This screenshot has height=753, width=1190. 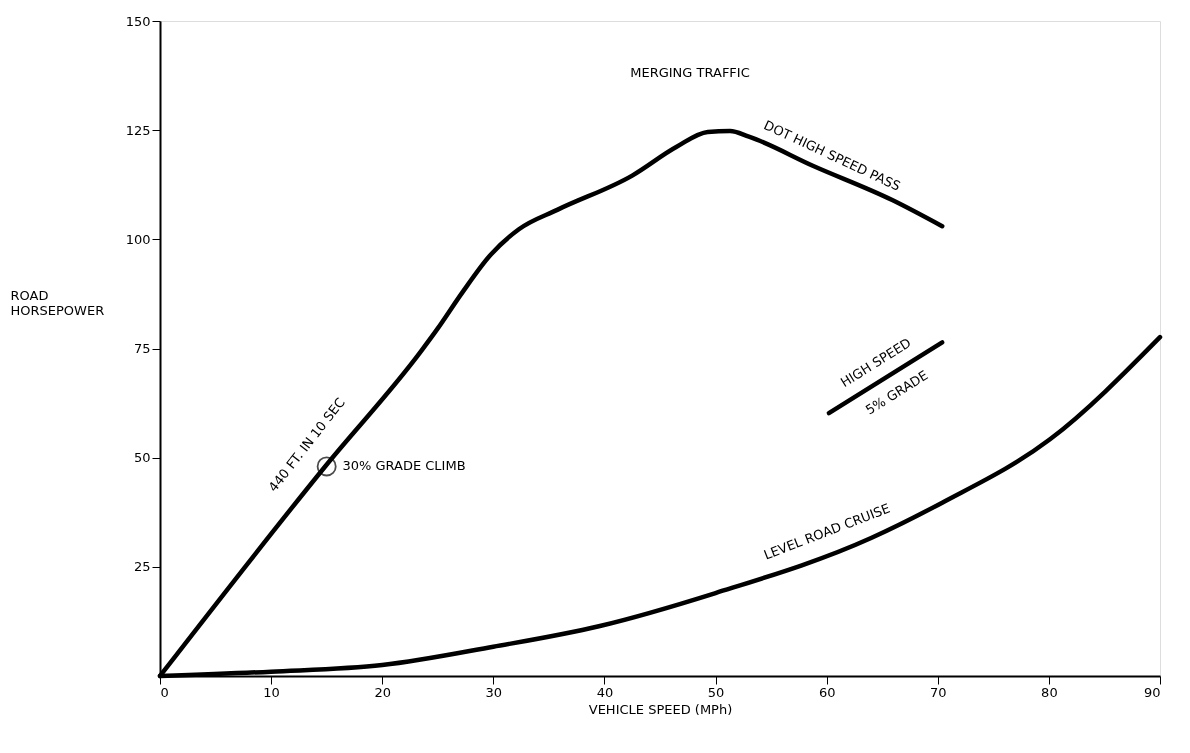 What do you see at coordinates (660, 709) in the screenshot?
I see `x-axis-title: VEHICLE SPEED (MPh)` at bounding box center [660, 709].